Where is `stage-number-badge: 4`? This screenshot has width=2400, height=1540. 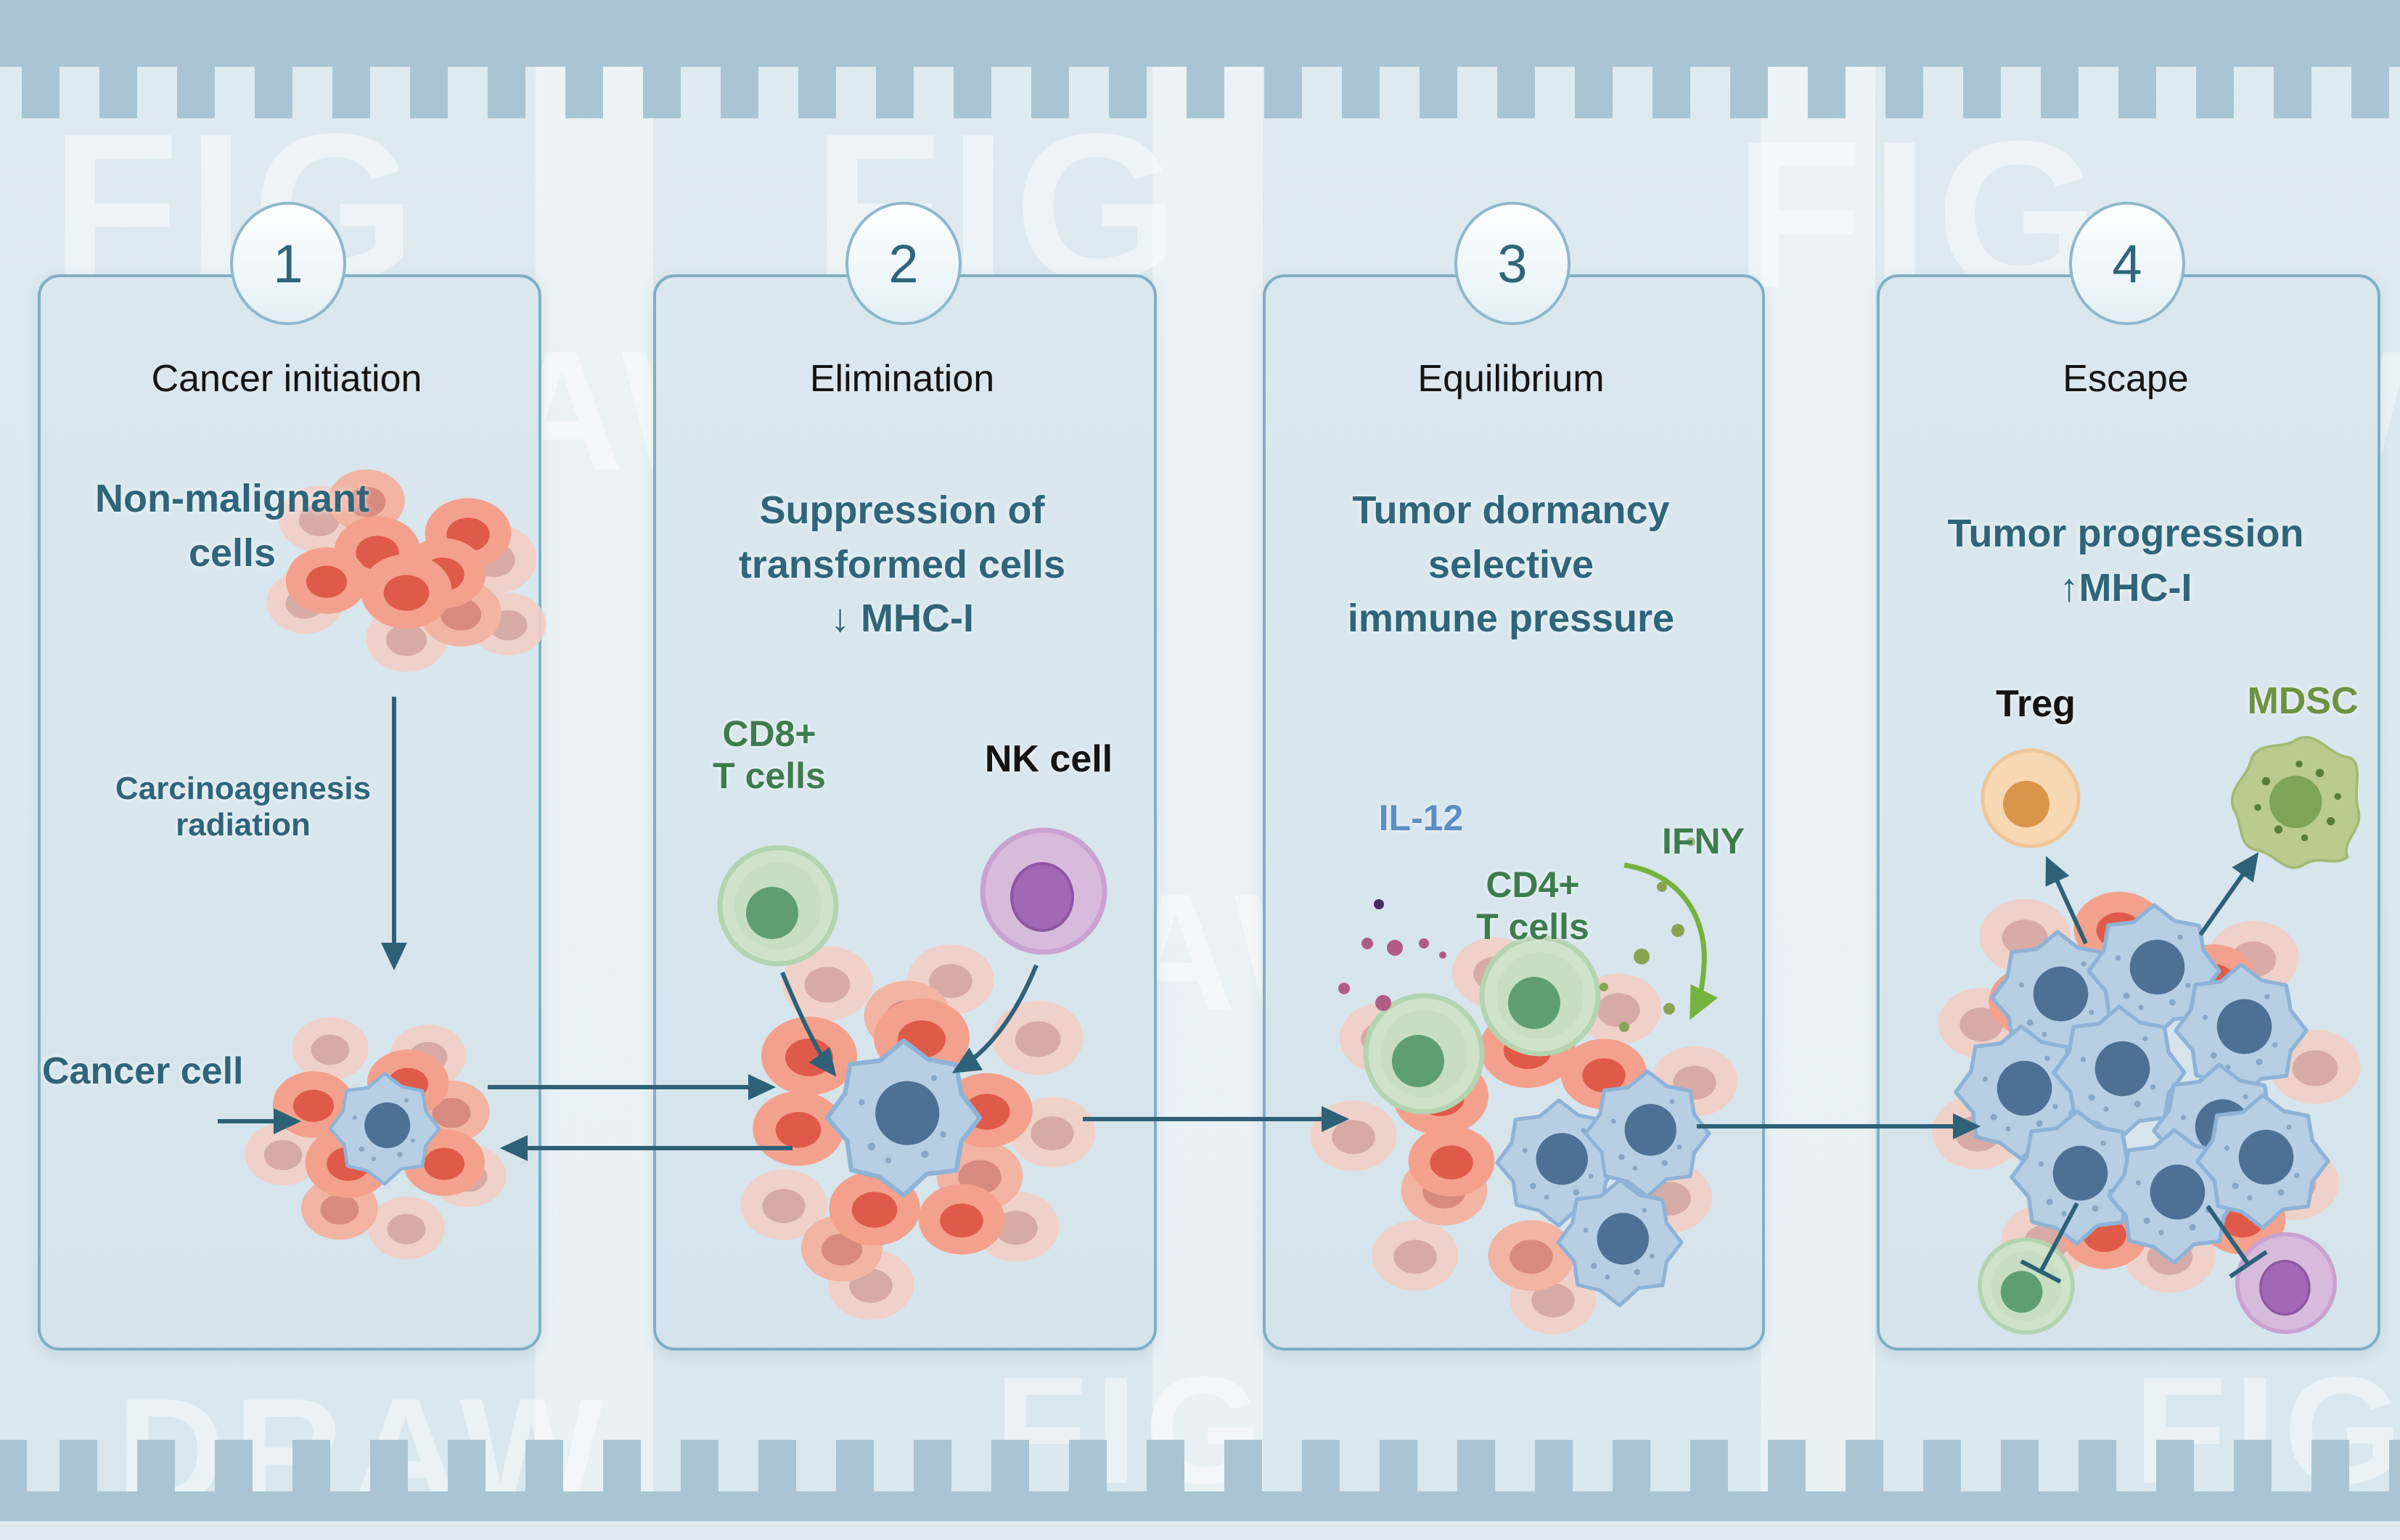 stage-number-badge: 4 is located at coordinates (2127, 263).